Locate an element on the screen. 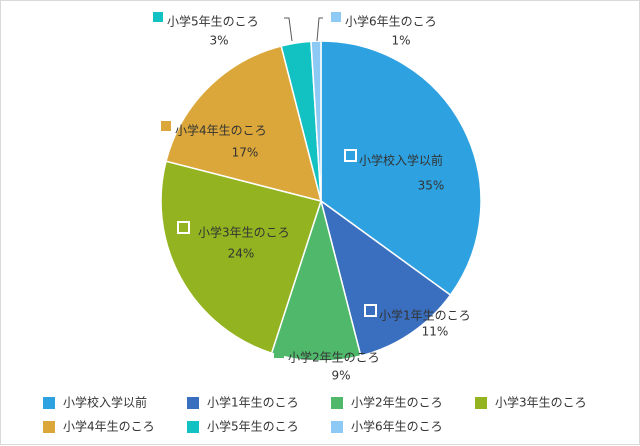  slice-percent-label: 24% is located at coordinates (241, 254).